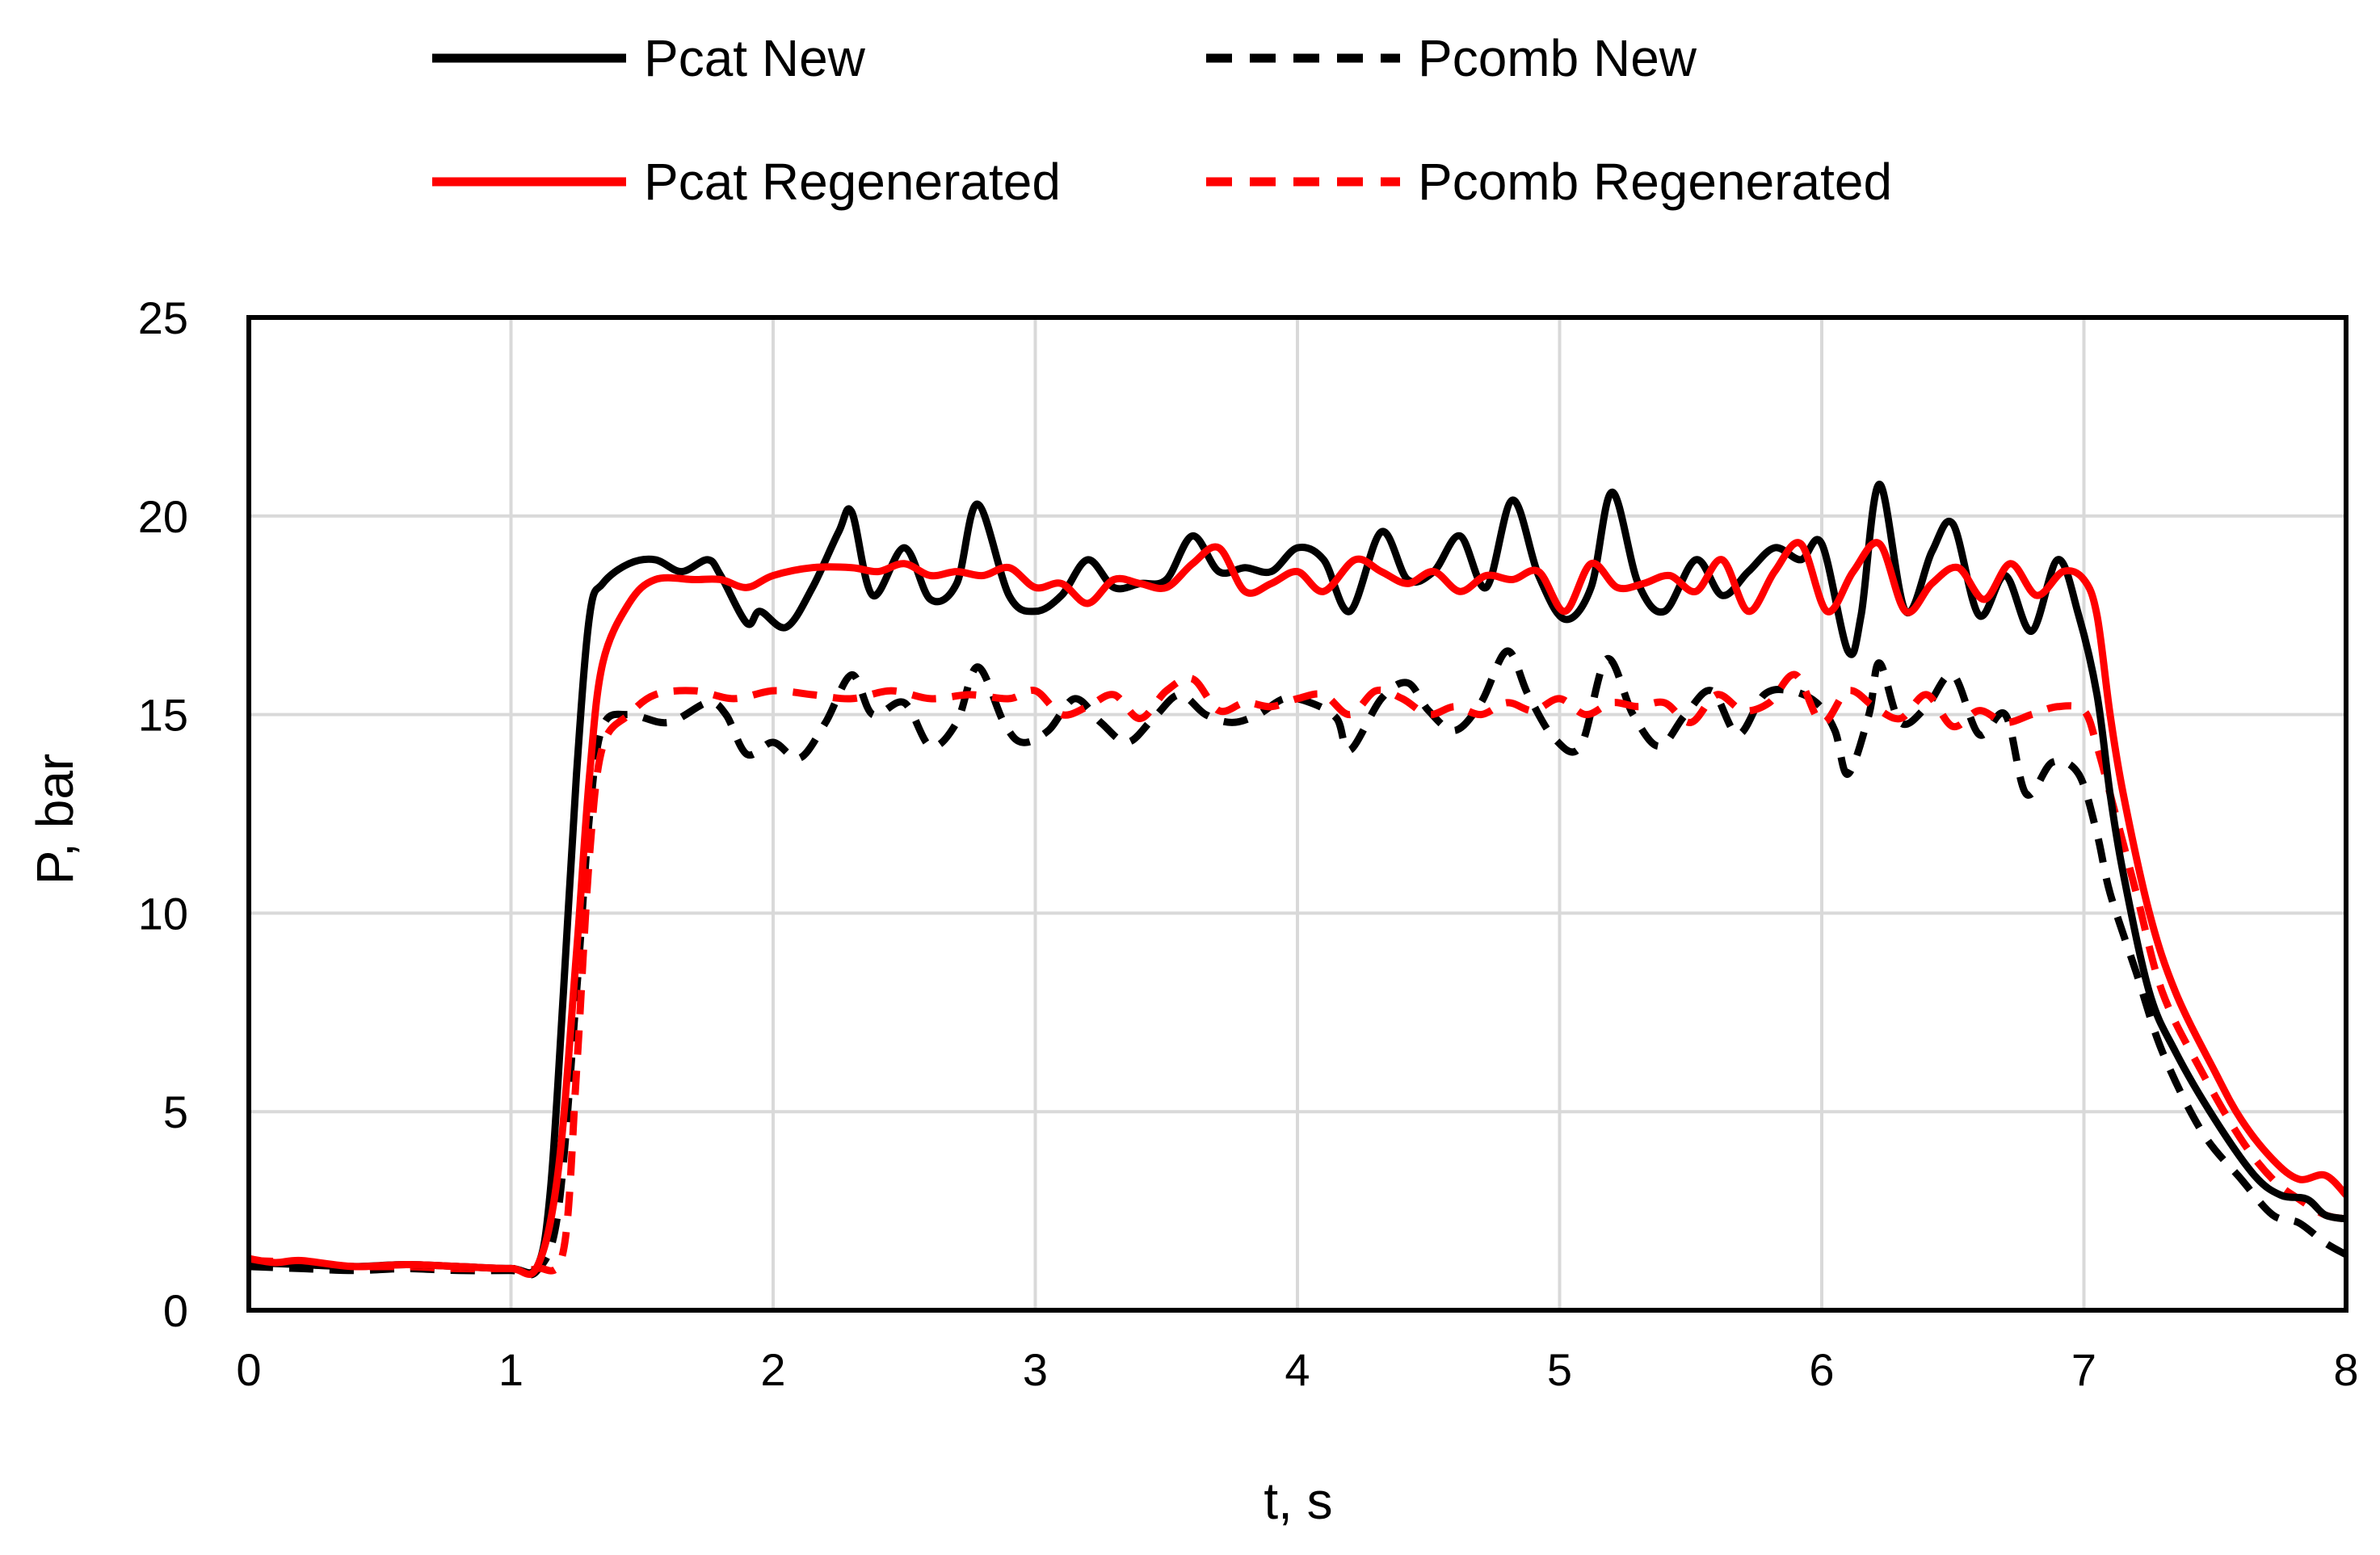 This screenshot has width=2380, height=1555. Describe the element at coordinates (1298, 1501) in the screenshot. I see `x-axis-title: t, s` at that location.